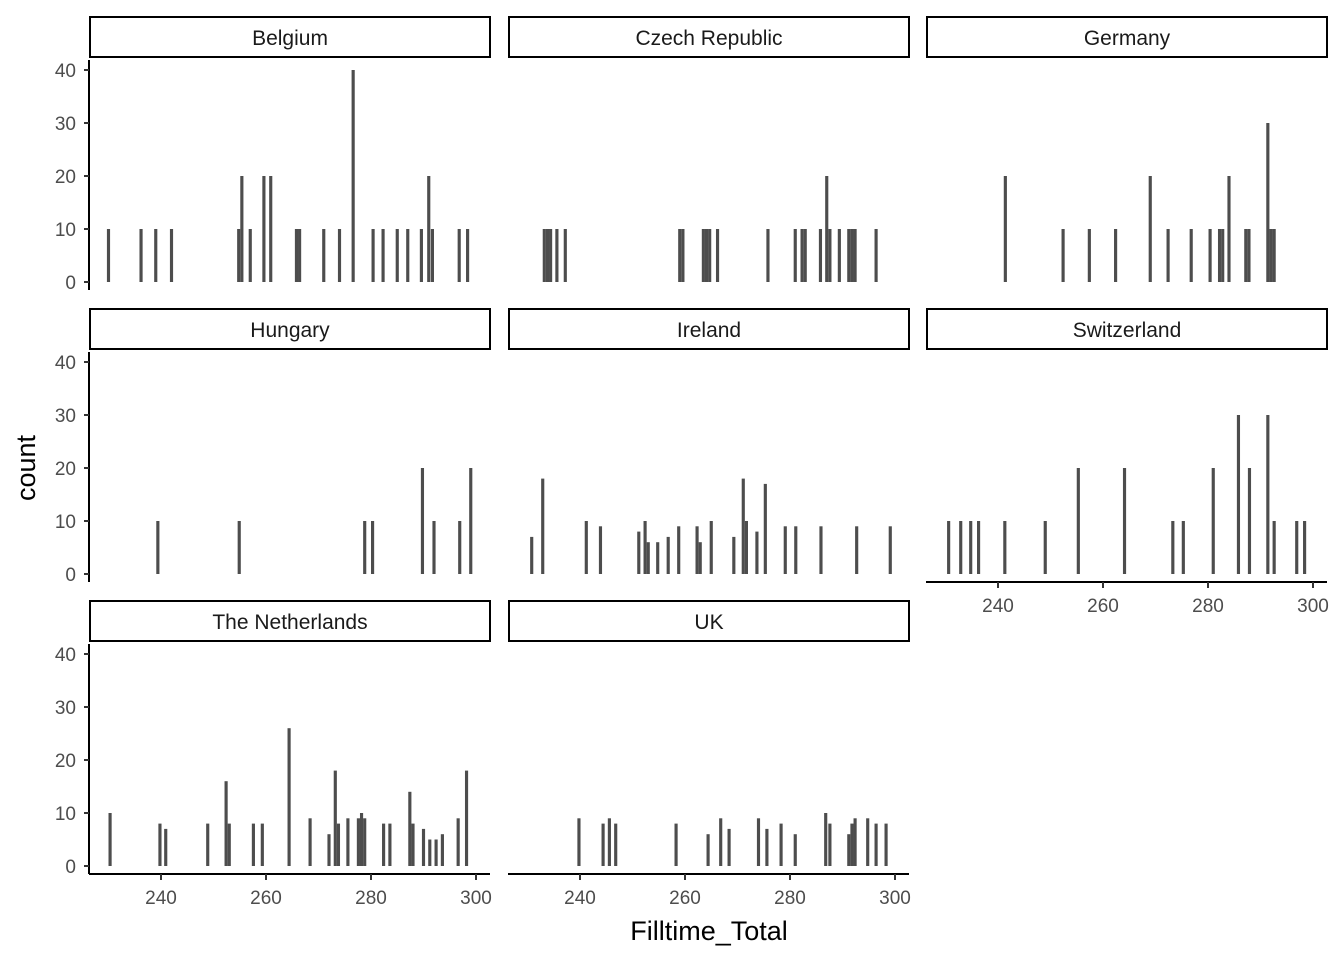  What do you see at coordinates (1127, 330) in the screenshot?
I see `facet-label-switzerland: Switzerland` at bounding box center [1127, 330].